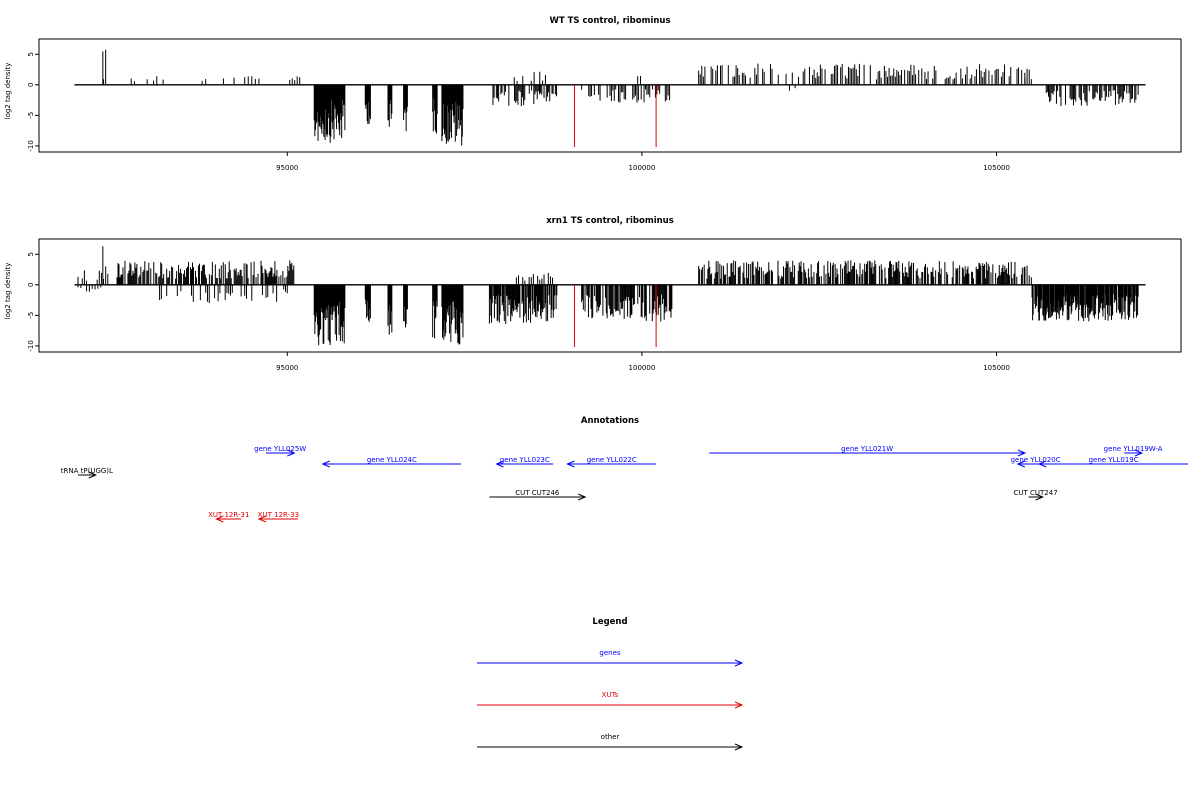 The height and width of the screenshot is (800, 1200). I want to click on feature: gene YLL020C, so click(1036, 462).